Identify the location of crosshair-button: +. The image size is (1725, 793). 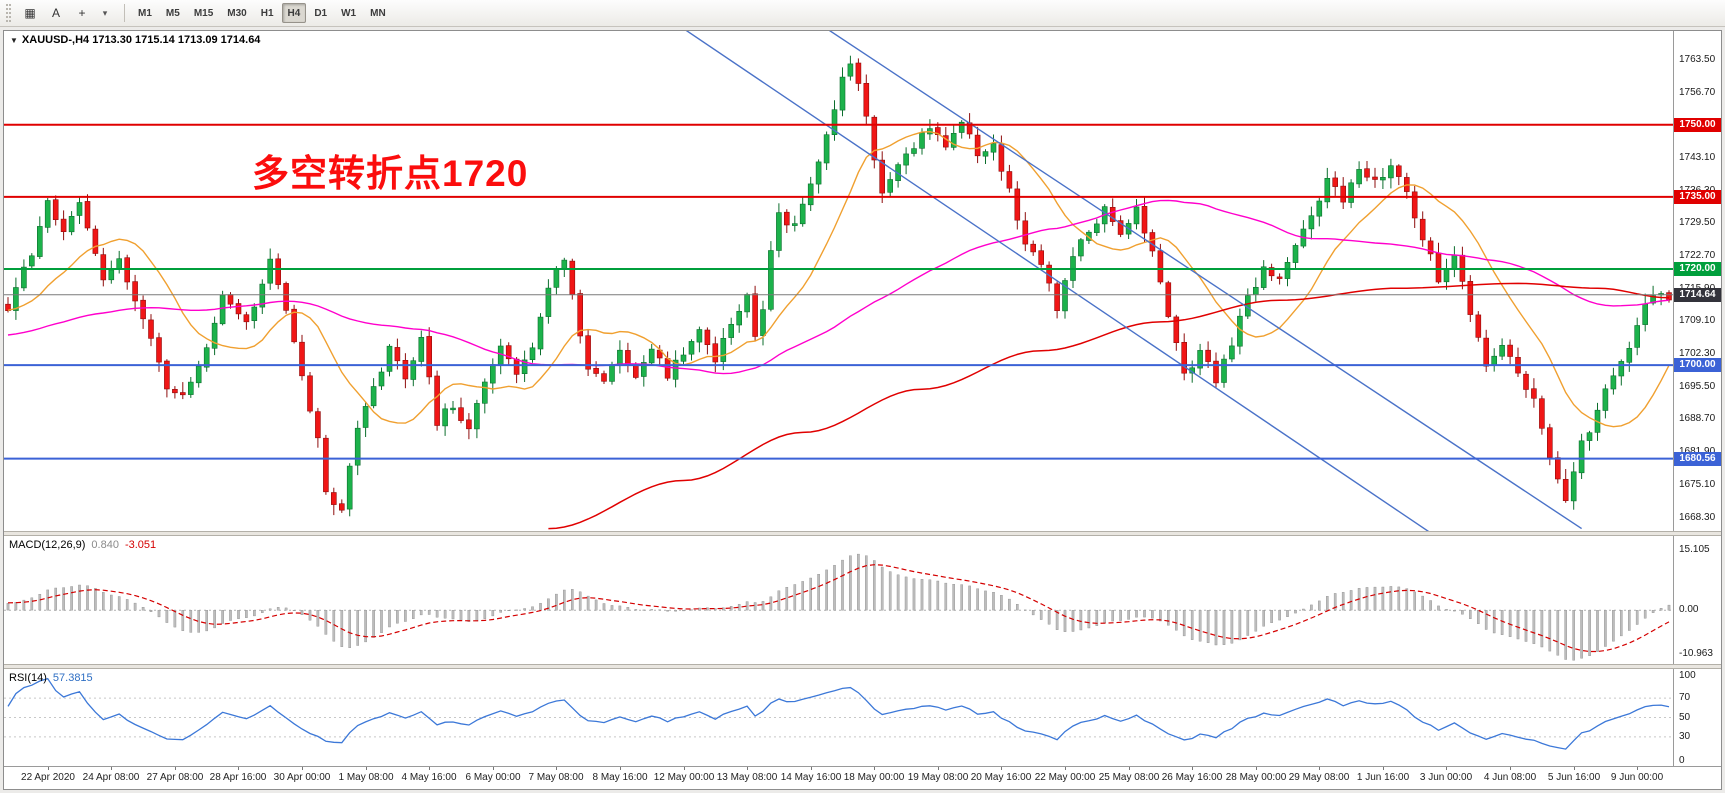
(82, 13).